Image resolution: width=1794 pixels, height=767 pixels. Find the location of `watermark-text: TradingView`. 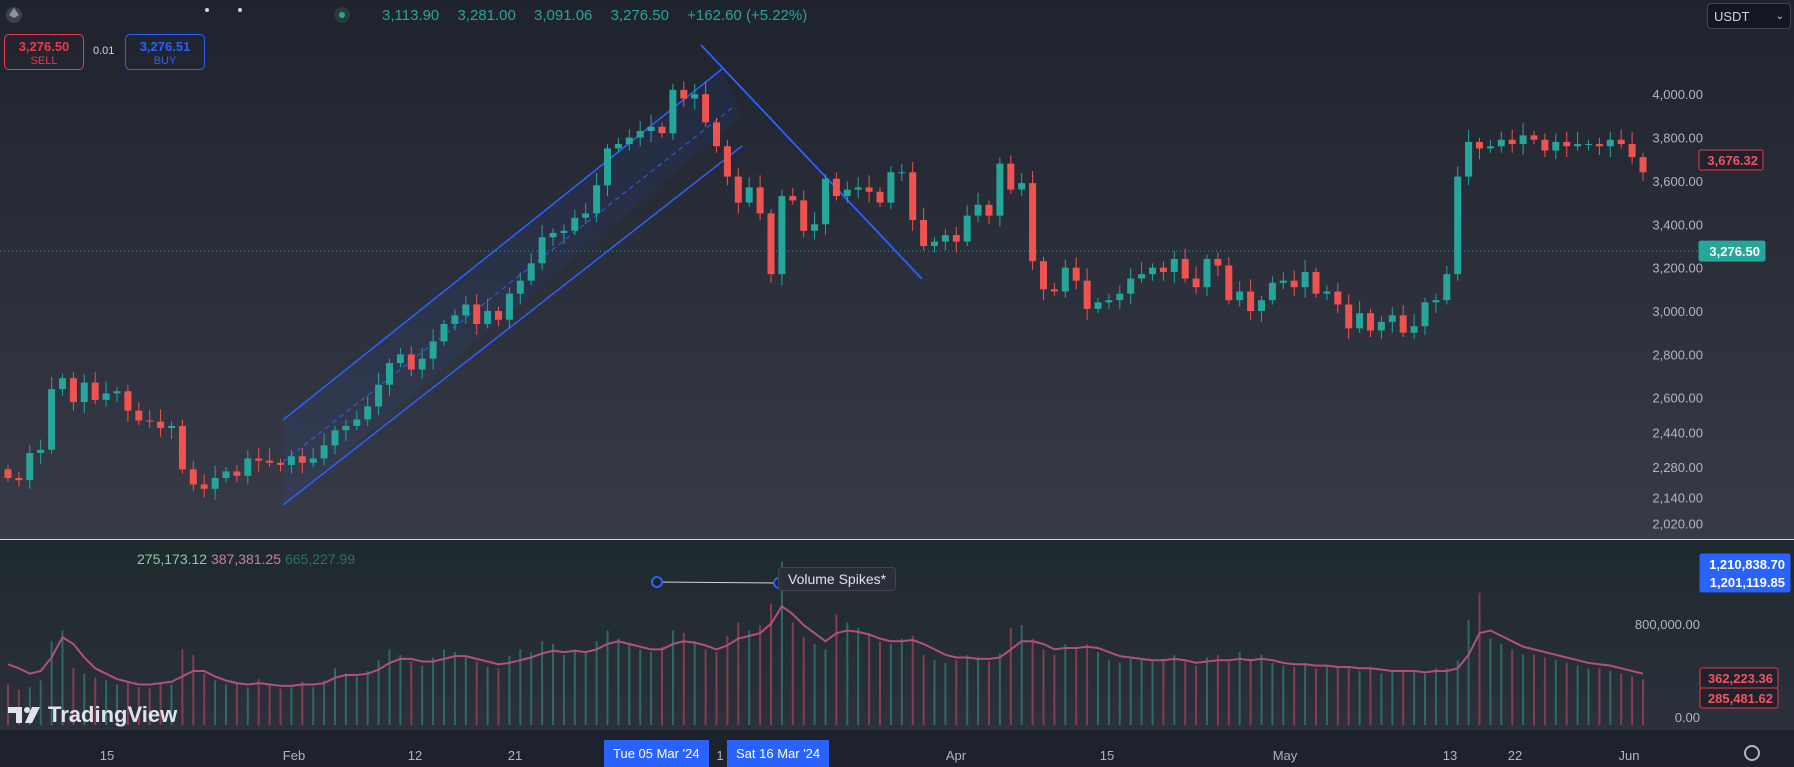

watermark-text: TradingView is located at coordinates (113, 714).